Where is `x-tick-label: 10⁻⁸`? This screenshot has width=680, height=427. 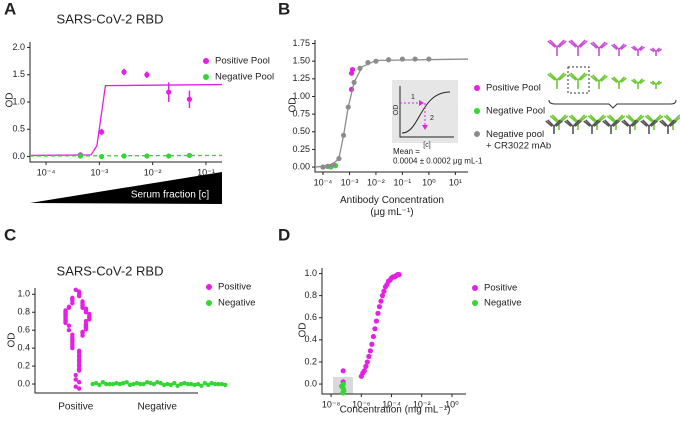
x-tick-label: 10⁻⁸ is located at coordinates (331, 404).